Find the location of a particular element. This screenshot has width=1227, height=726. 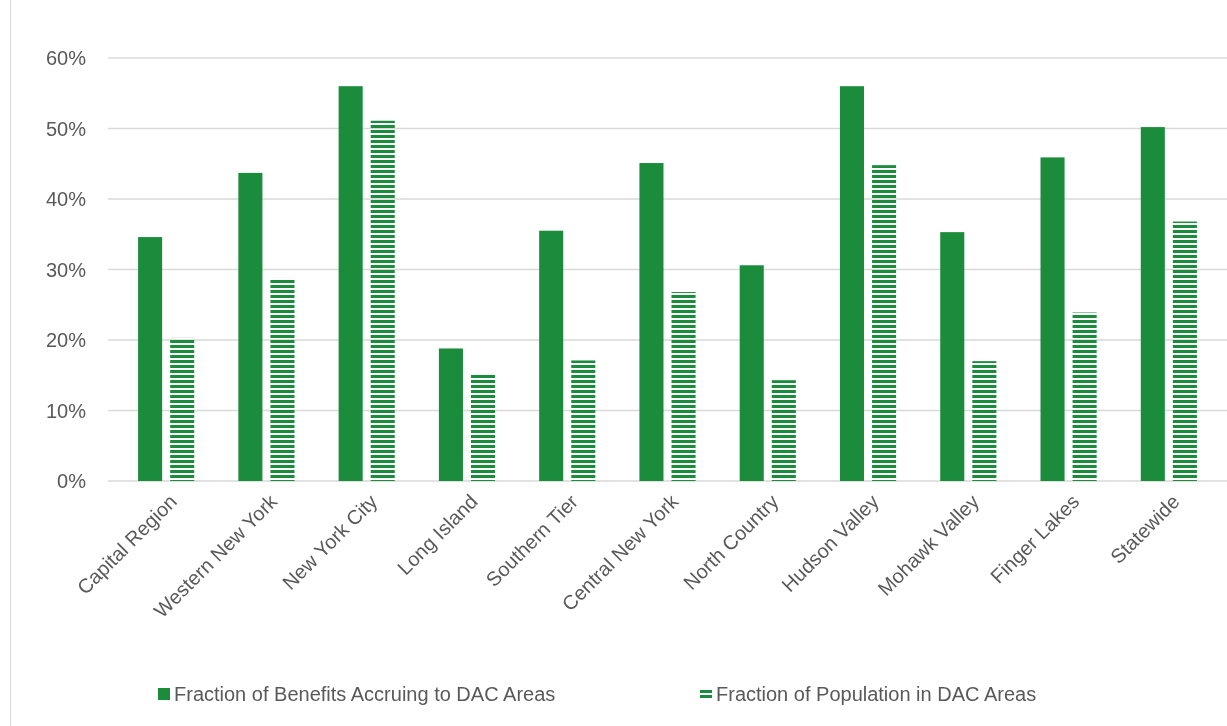

y-tick-label: 30% is located at coordinates (66, 269).